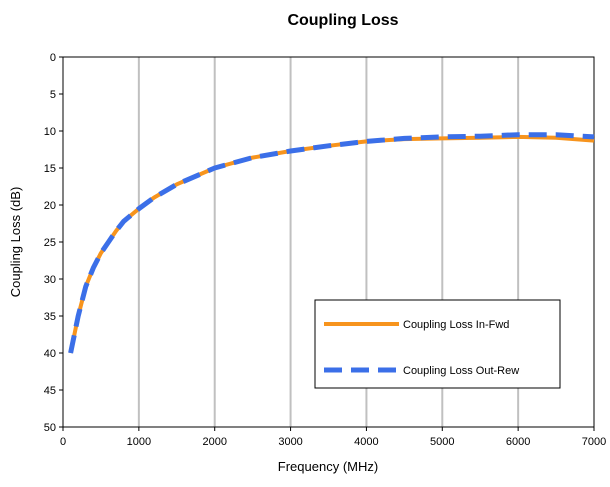 This screenshot has width=610, height=487. I want to click on x-tick-label: 0, so click(63, 442).